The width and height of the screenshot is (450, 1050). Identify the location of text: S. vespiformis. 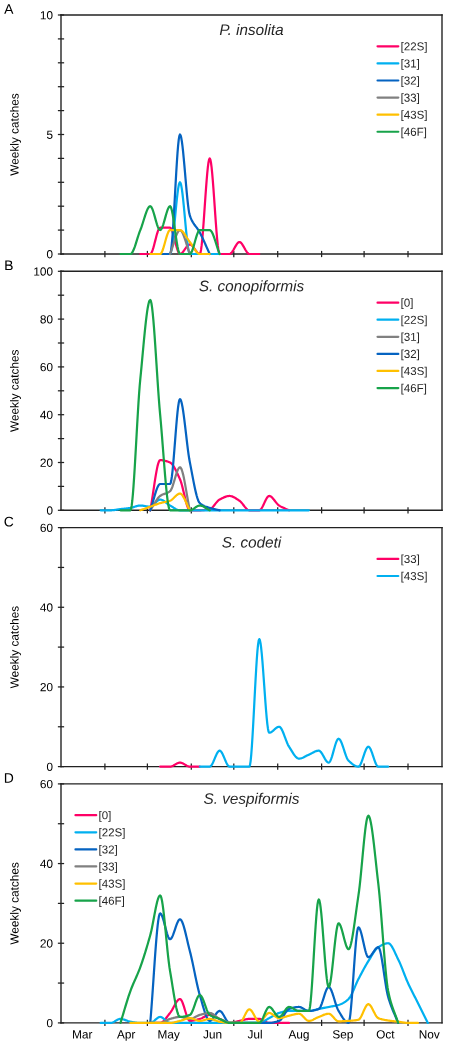
(251, 800).